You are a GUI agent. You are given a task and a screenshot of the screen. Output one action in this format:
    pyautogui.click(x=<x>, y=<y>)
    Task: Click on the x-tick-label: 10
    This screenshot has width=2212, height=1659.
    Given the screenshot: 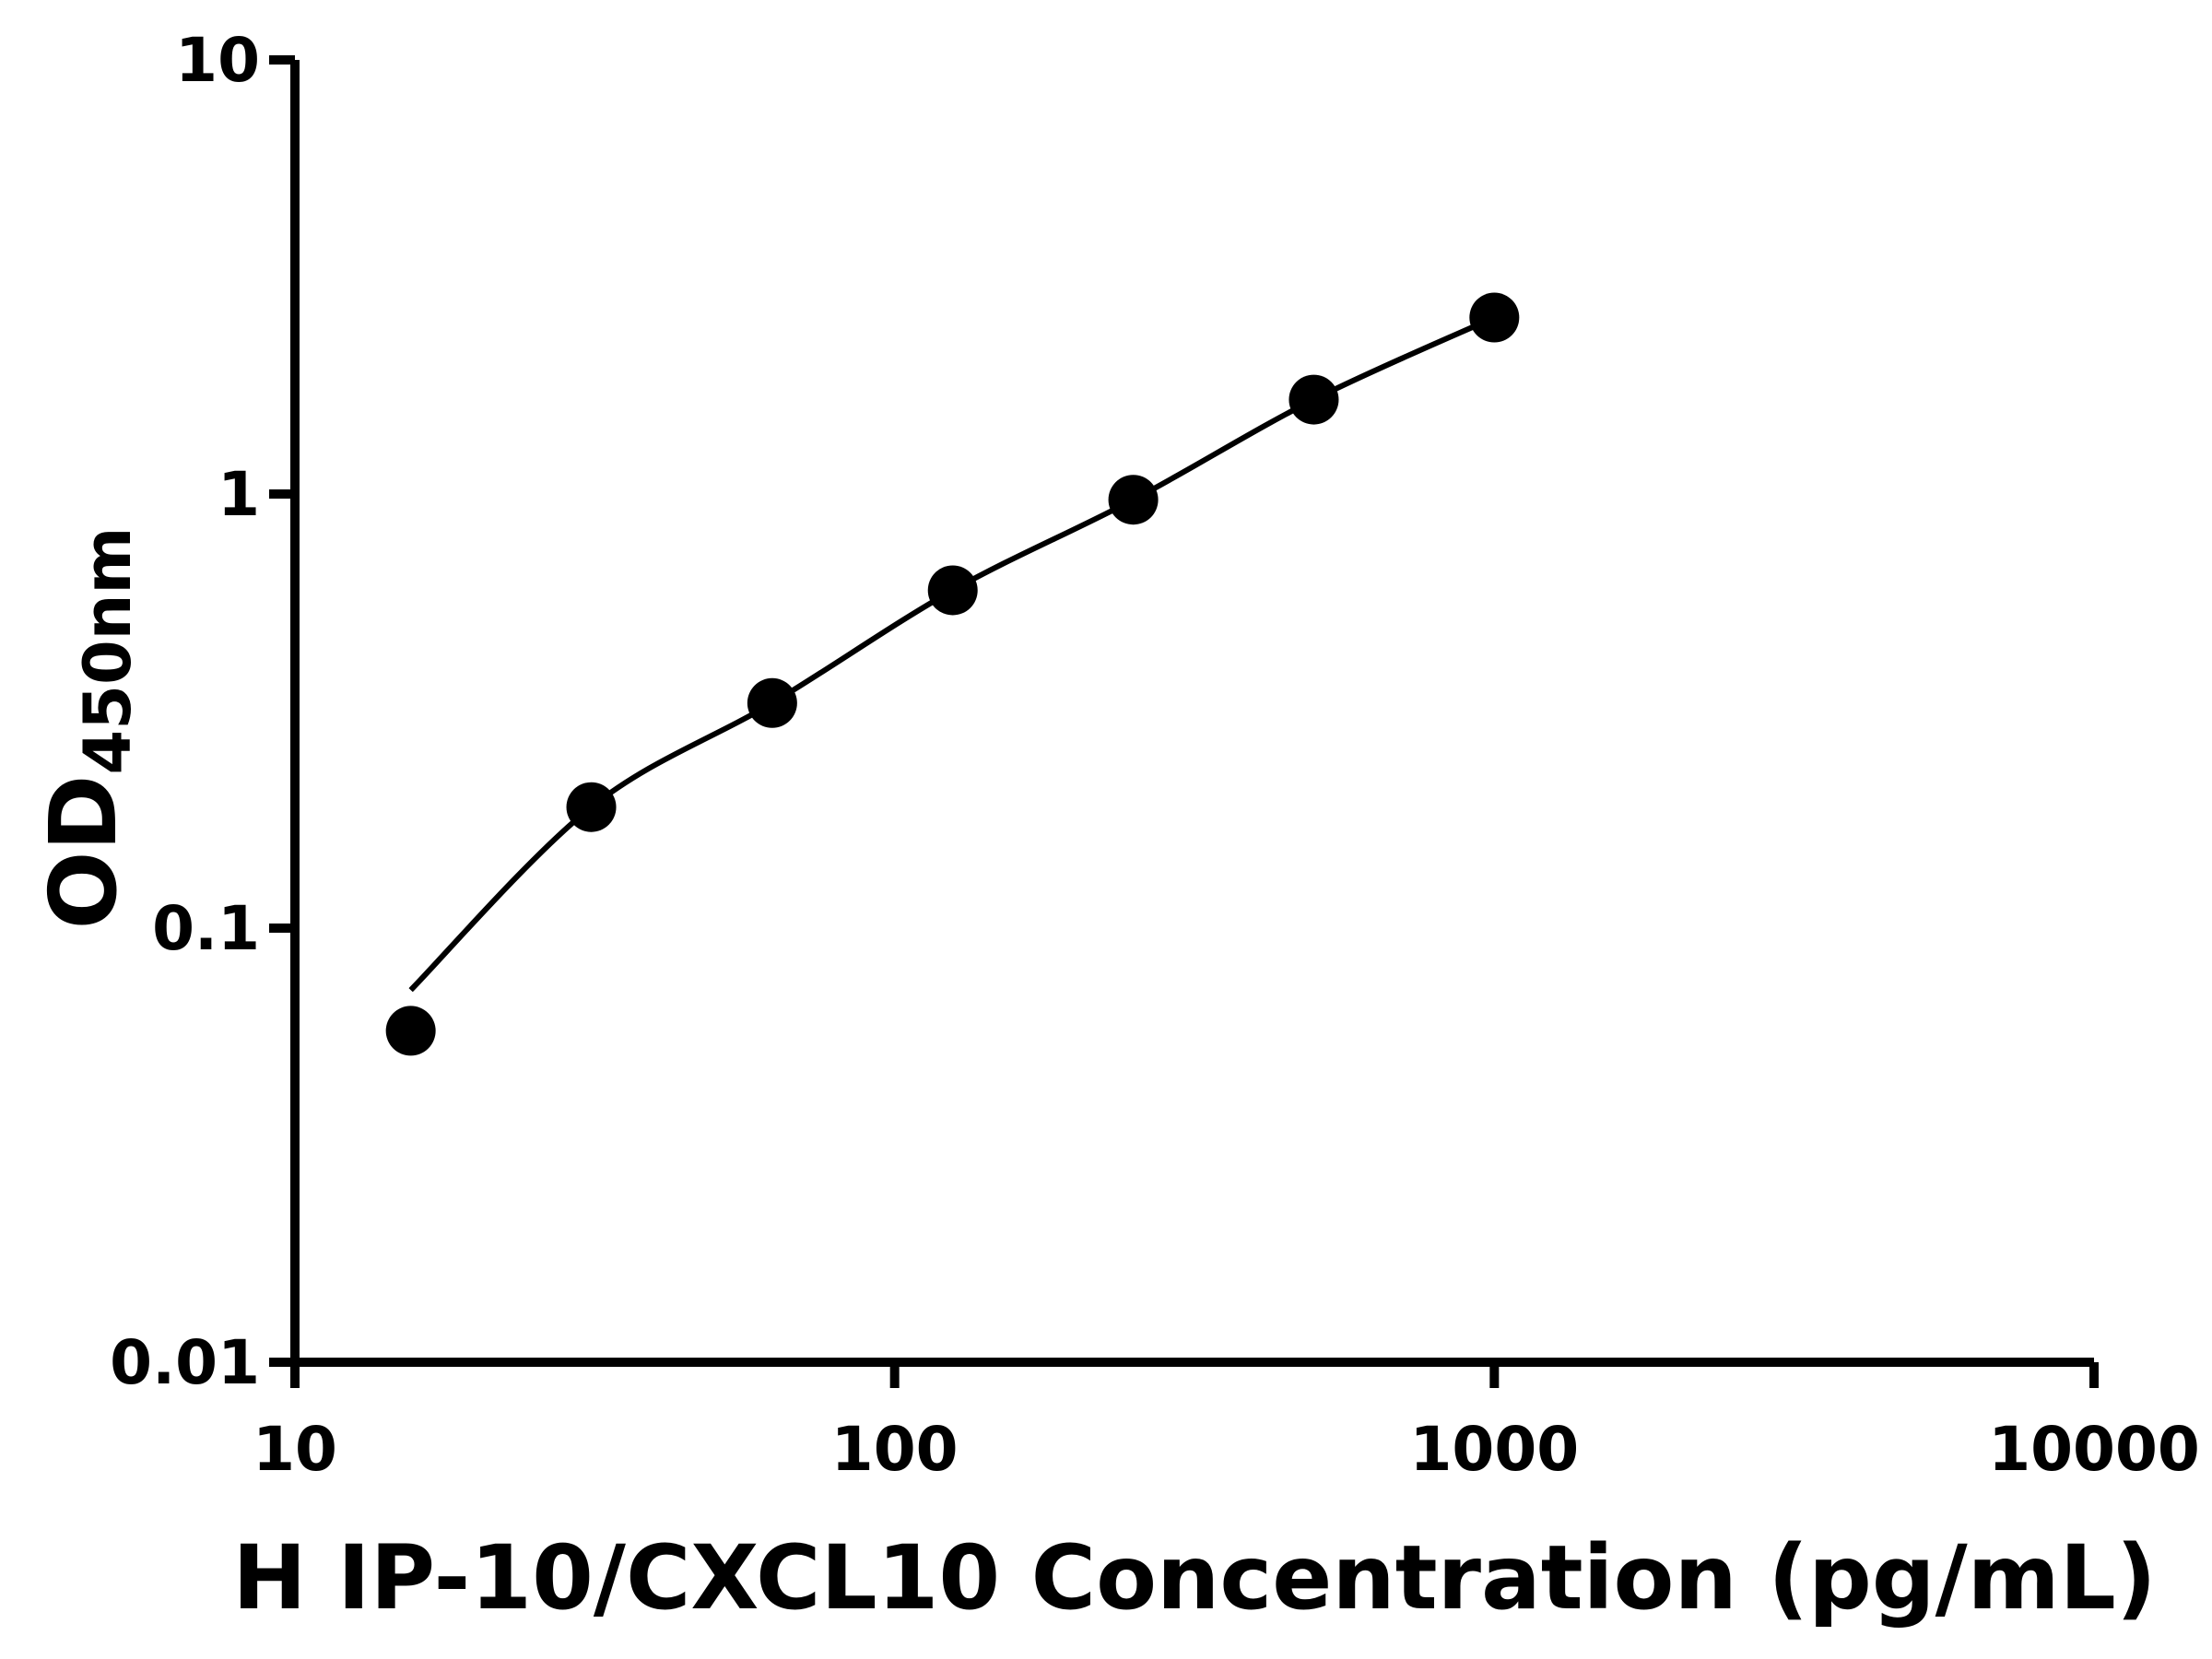 What is the action you would take?
    pyautogui.click(x=295, y=1449)
    